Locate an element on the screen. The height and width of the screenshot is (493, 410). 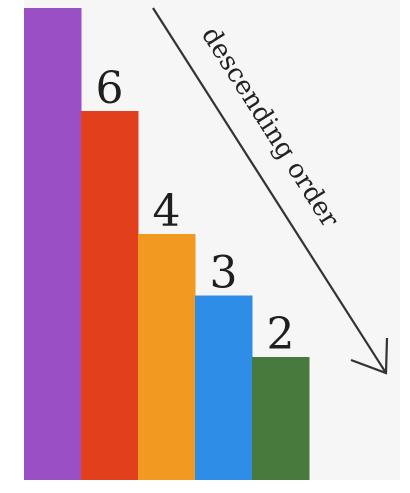
value-label-bar-4: 3 is located at coordinates (224, 273).